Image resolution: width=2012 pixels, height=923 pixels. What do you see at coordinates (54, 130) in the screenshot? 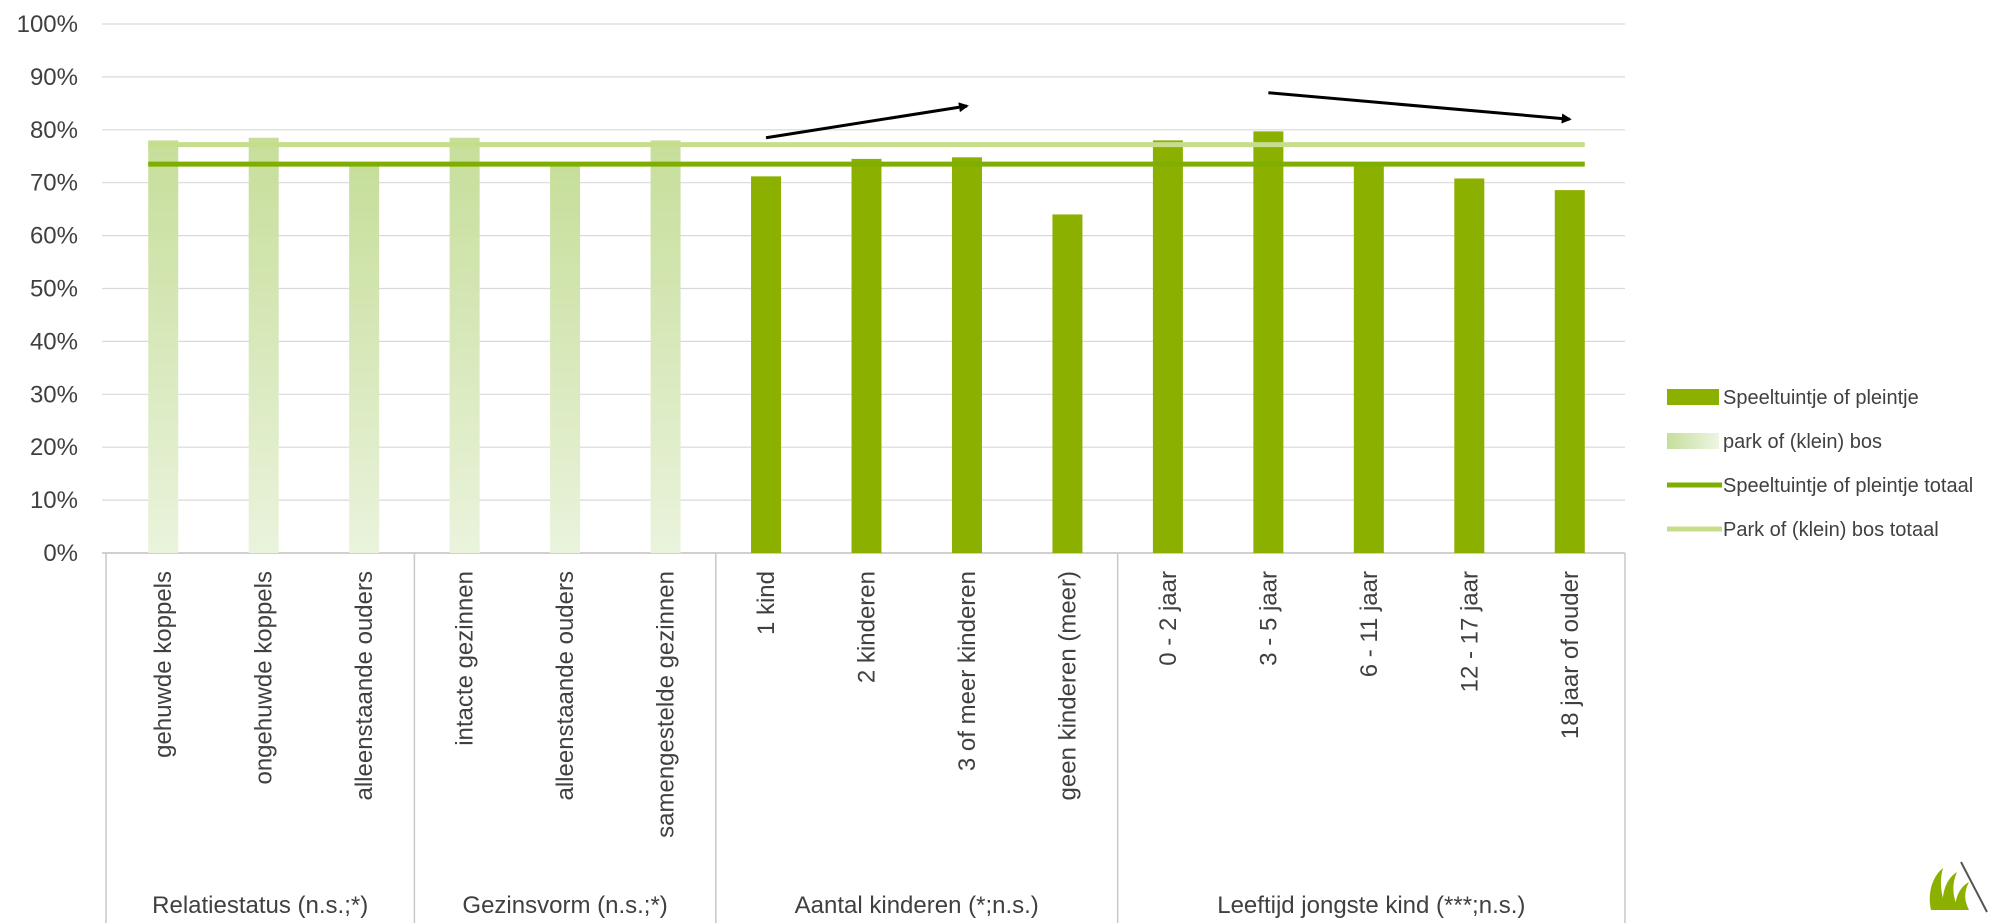
I see `y-tick-label: 80%` at bounding box center [54, 130].